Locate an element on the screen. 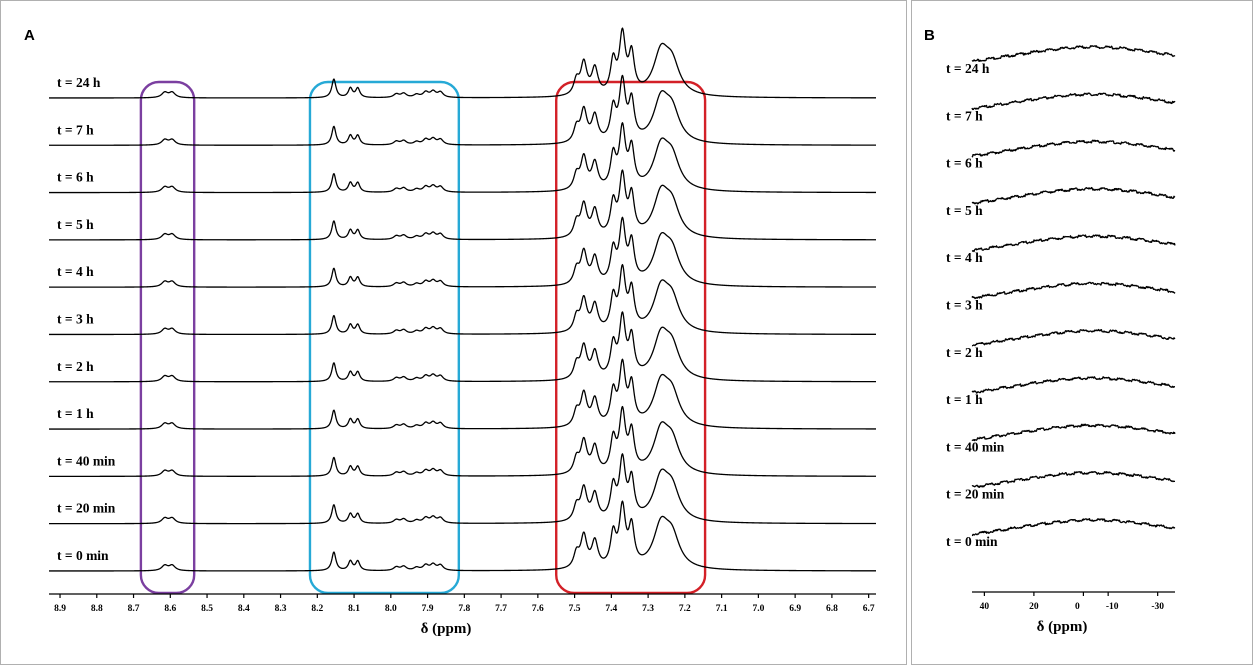 Image resolution: width=1253 pixels, height=665 pixels. x-tick-label: 8.7 is located at coordinates (134, 609).